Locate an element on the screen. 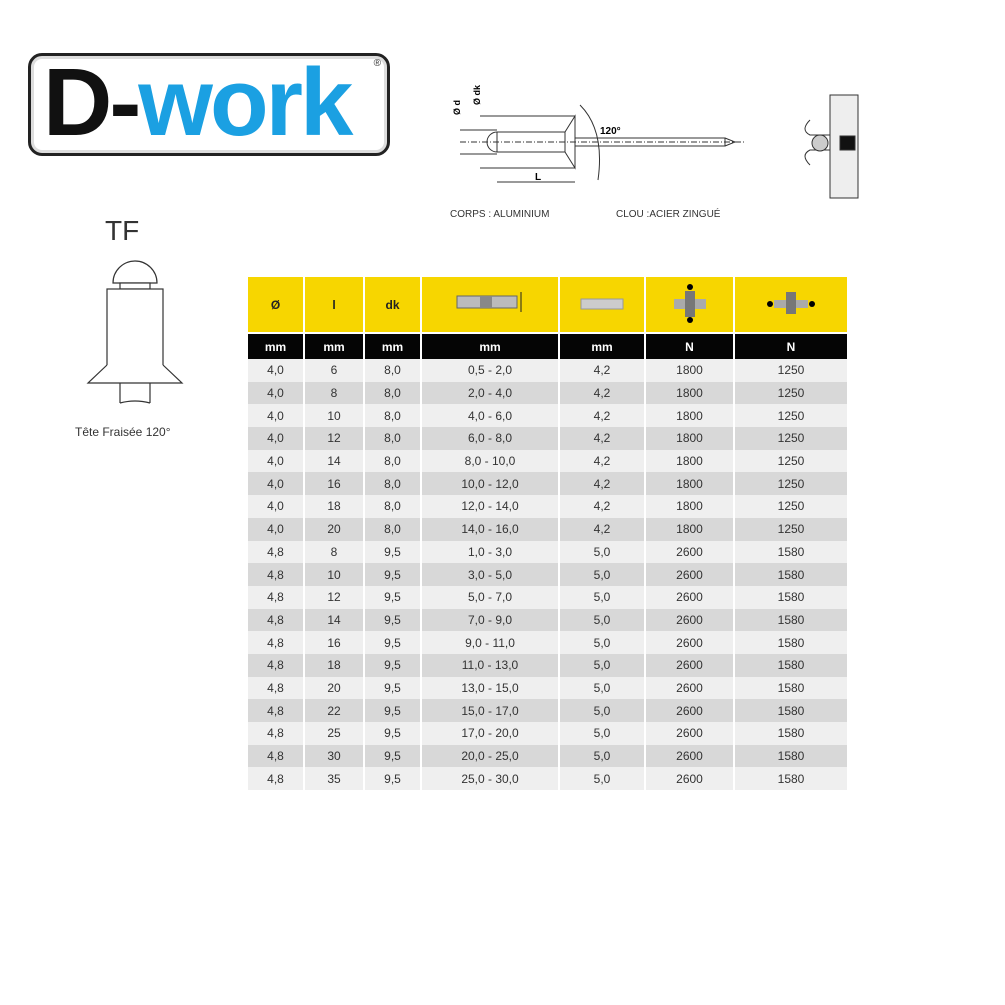  table-cell: 14,0 - 16,0 is located at coordinates (491, 529).